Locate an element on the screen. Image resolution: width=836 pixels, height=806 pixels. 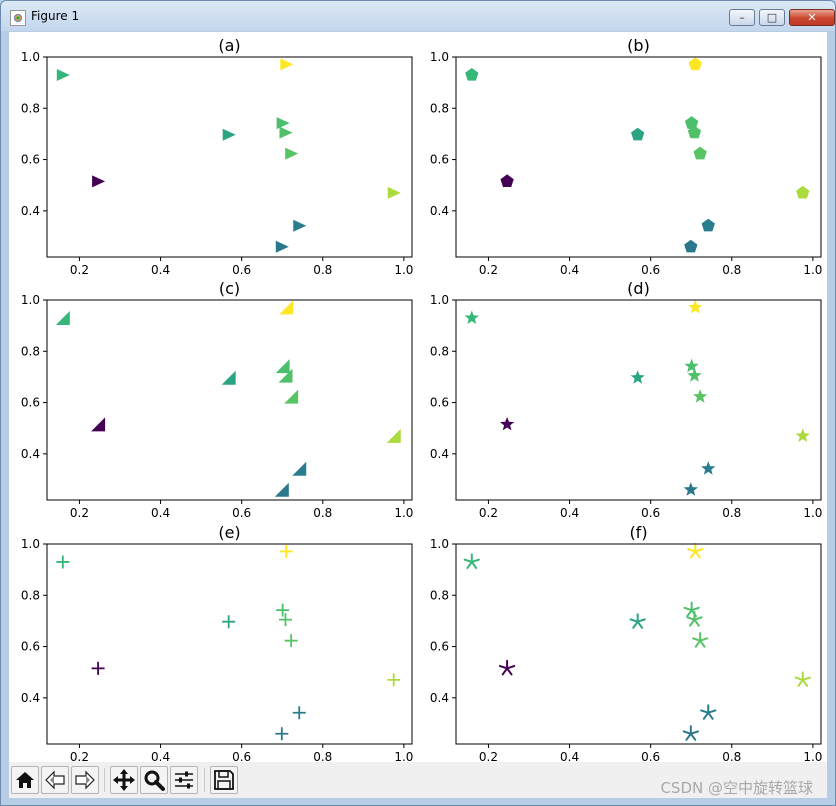
save-button is located at coordinates (224, 780).